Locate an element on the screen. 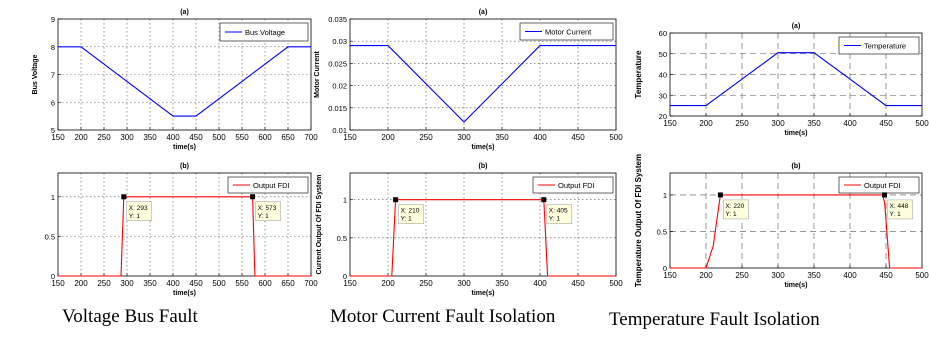 Image resolution: width=929 pixels, height=337 pixels. y-tick-label: 0.02 is located at coordinates (339, 86).